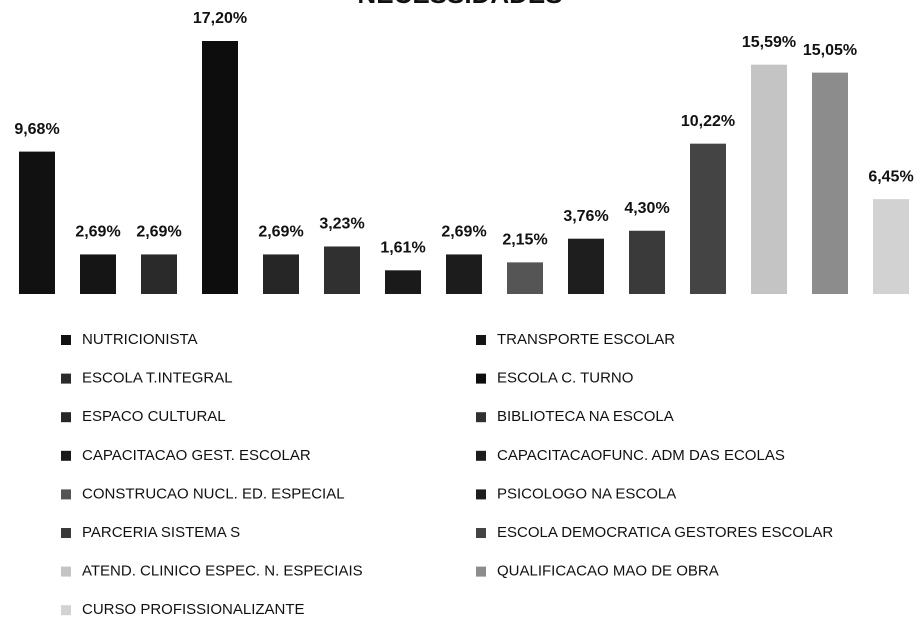 This screenshot has height=619, width=921. Describe the element at coordinates (220, 18) in the screenshot. I see `value-label: 17,20%` at that location.